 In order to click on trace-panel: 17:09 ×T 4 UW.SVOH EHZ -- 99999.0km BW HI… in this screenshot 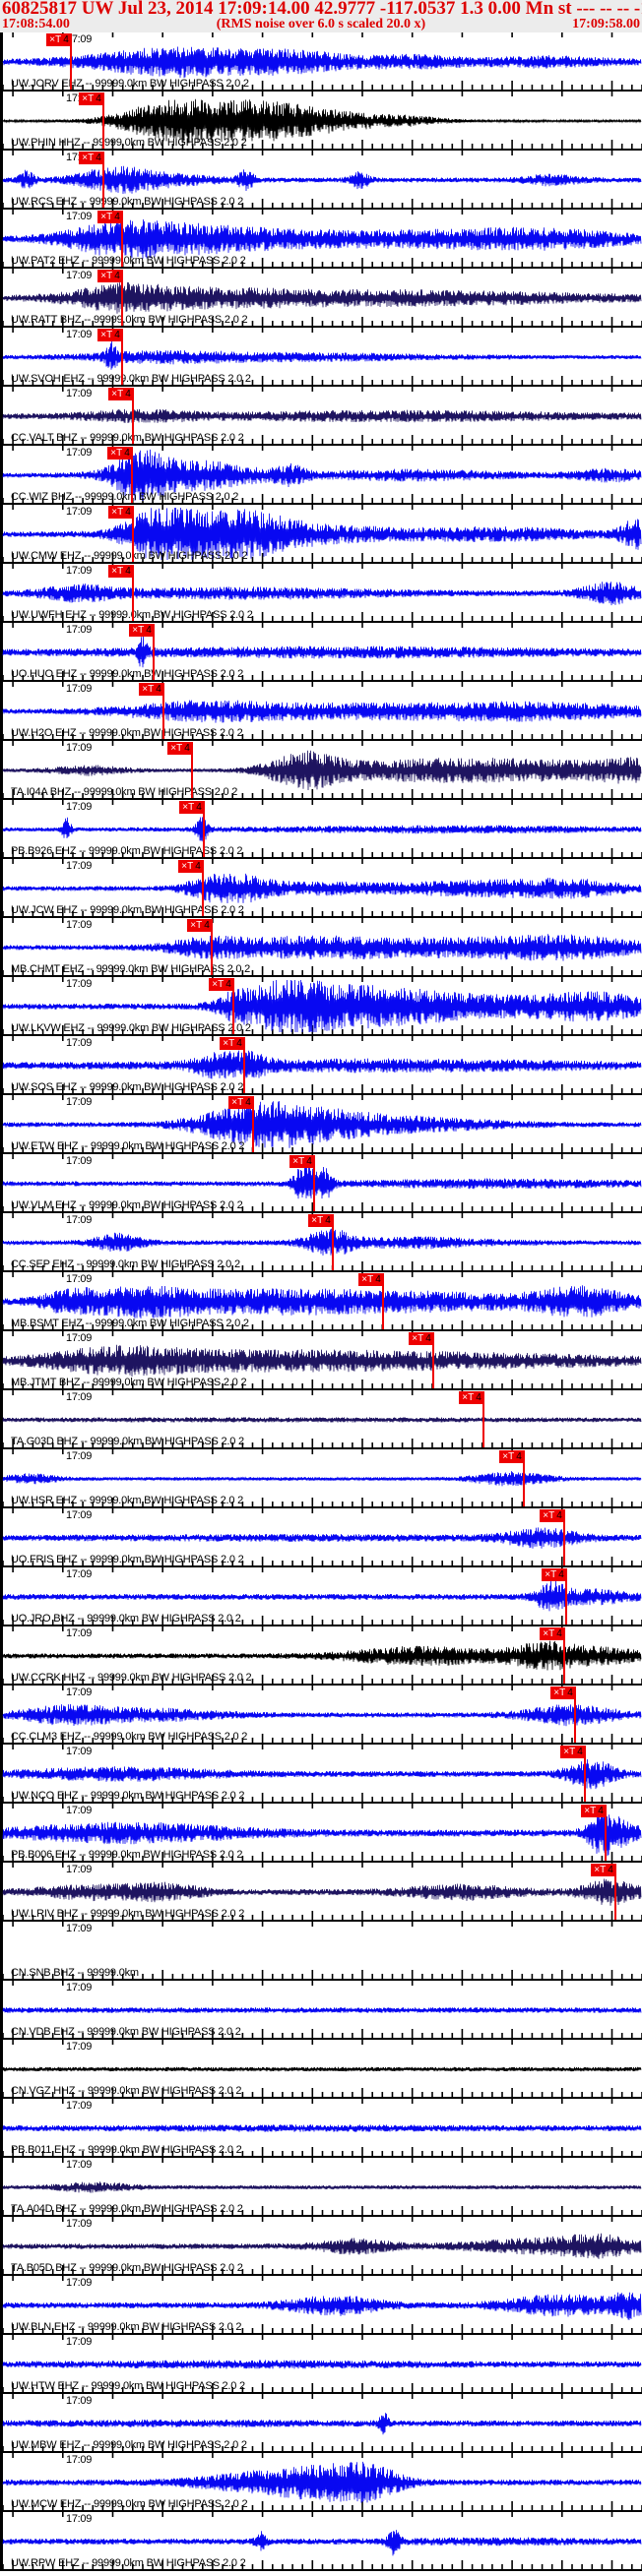, I will do `click(321, 357)`.